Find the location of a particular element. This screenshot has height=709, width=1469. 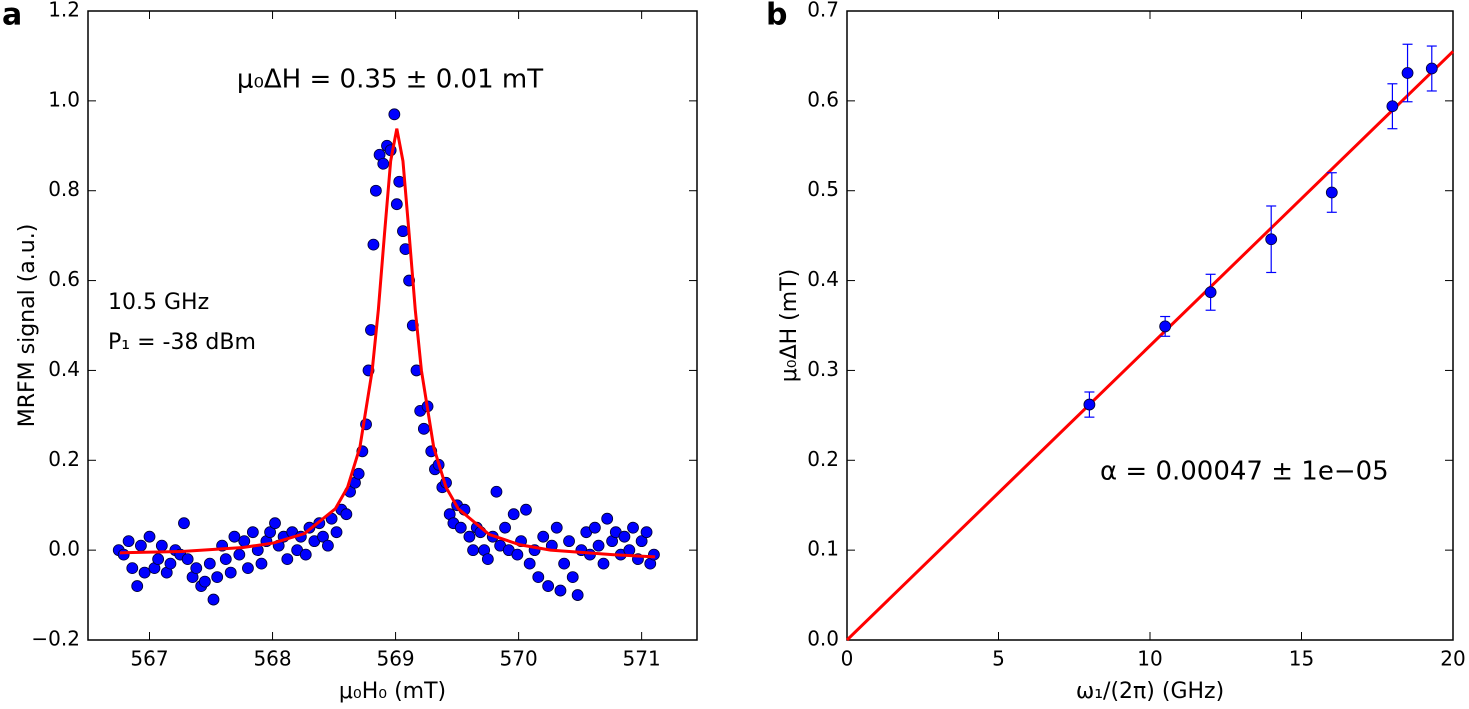

x-tick-label: 569 is located at coordinates (395, 659).